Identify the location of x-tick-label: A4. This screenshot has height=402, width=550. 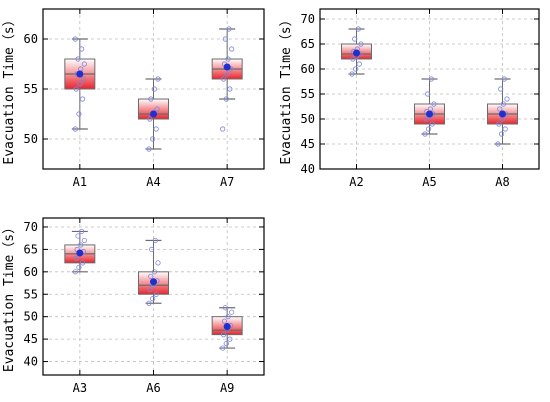
(153, 182).